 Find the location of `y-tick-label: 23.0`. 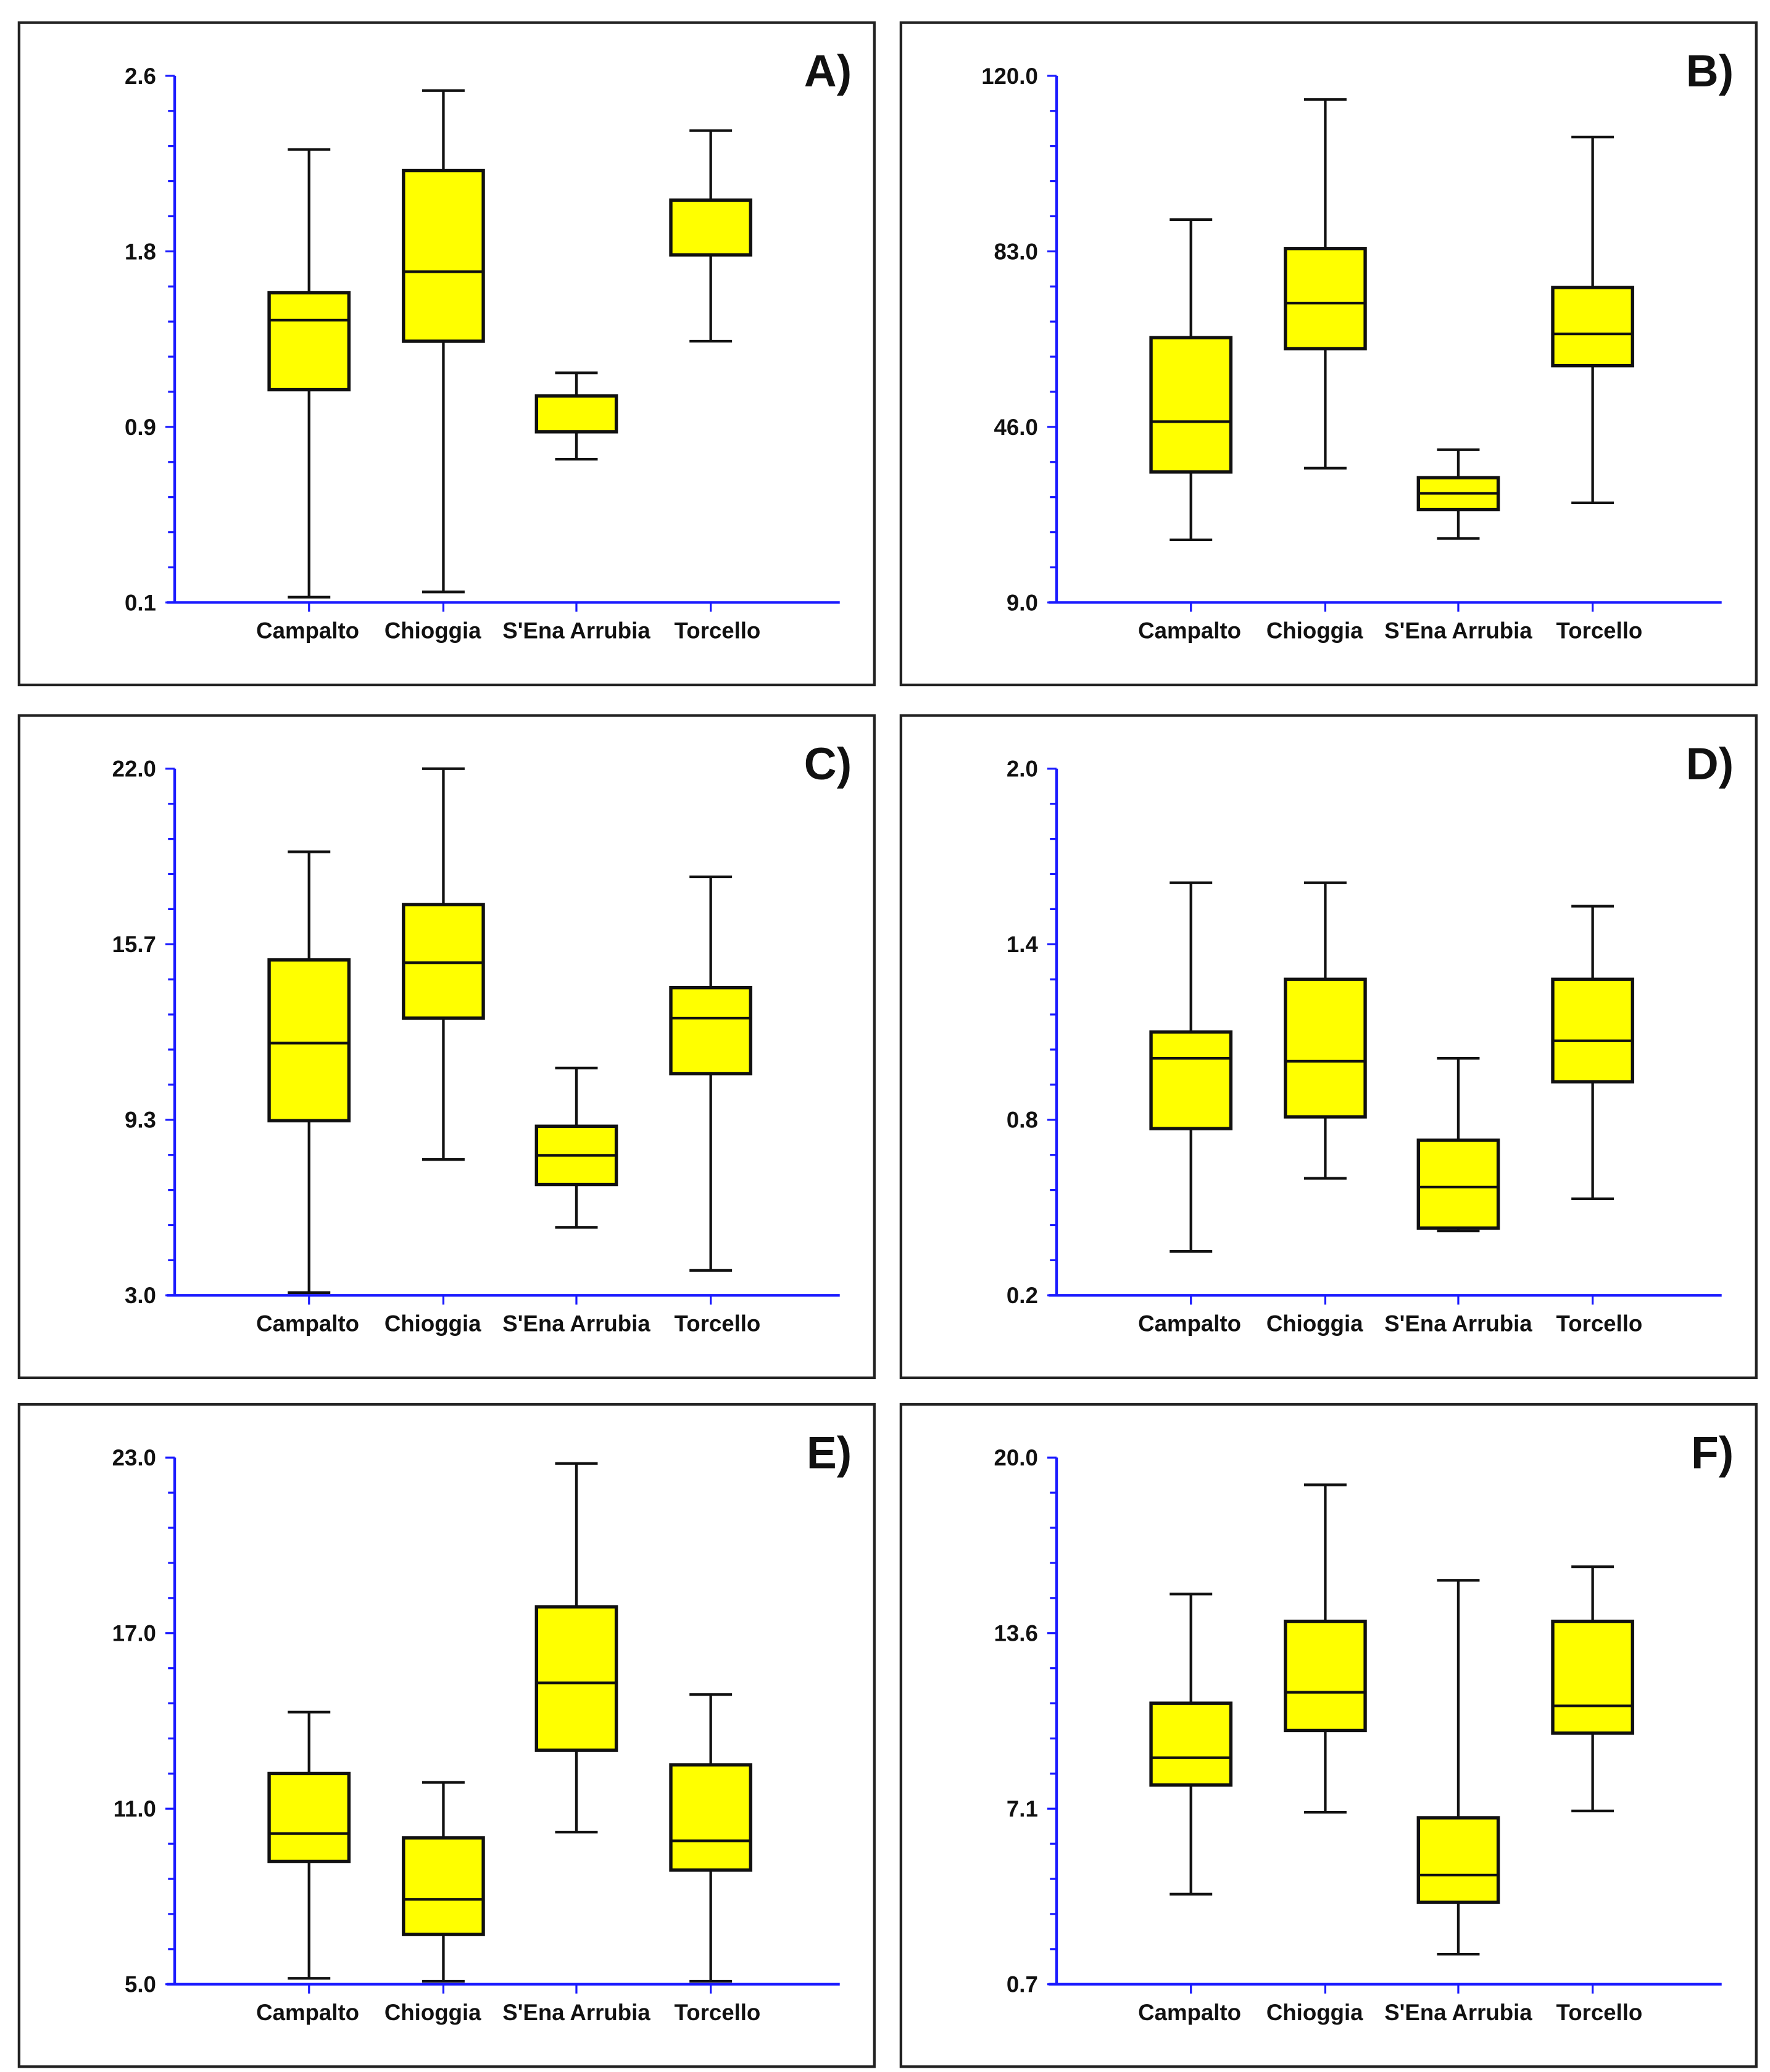

y-tick-label: 23.0 is located at coordinates (134, 1457).